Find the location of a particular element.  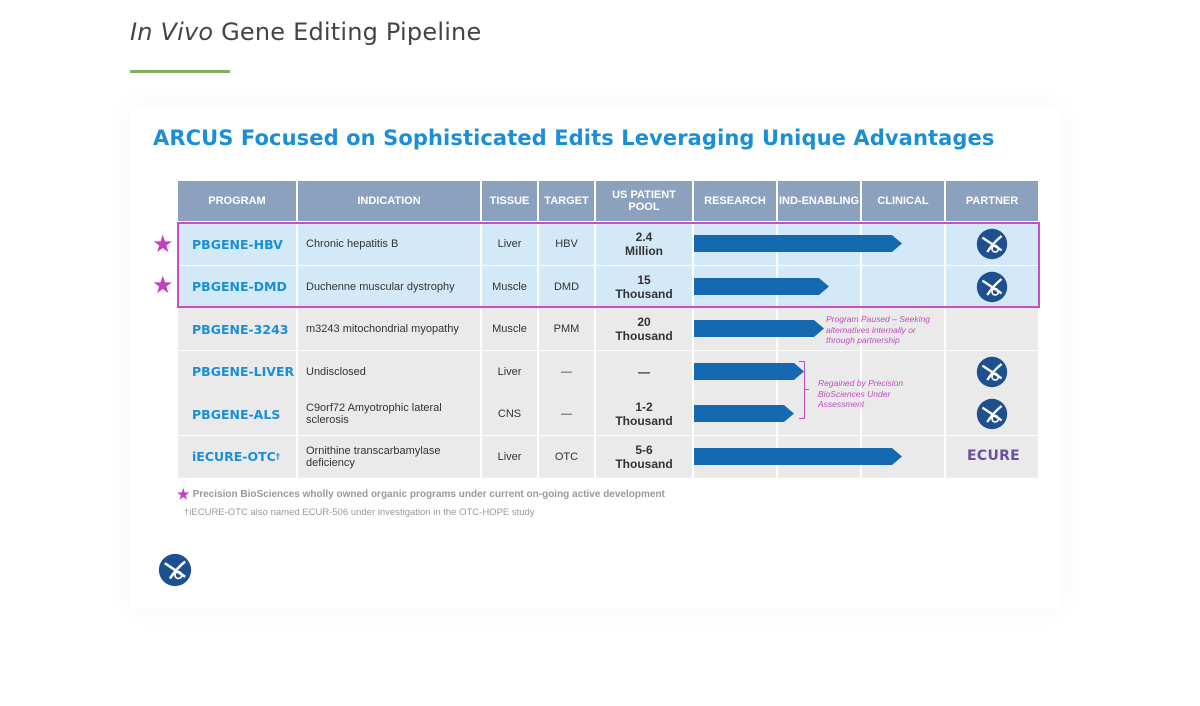

header-partner: PARTNER is located at coordinates (992, 201).